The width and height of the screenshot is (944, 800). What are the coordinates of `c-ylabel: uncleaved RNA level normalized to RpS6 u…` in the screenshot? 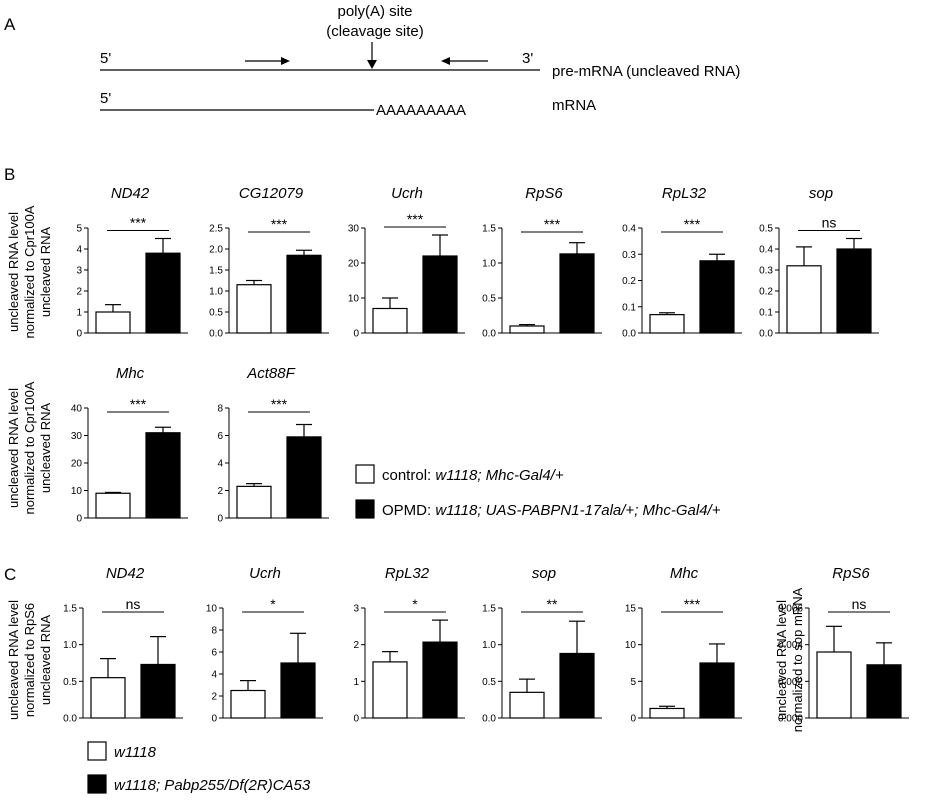 It's located at (29, 660).